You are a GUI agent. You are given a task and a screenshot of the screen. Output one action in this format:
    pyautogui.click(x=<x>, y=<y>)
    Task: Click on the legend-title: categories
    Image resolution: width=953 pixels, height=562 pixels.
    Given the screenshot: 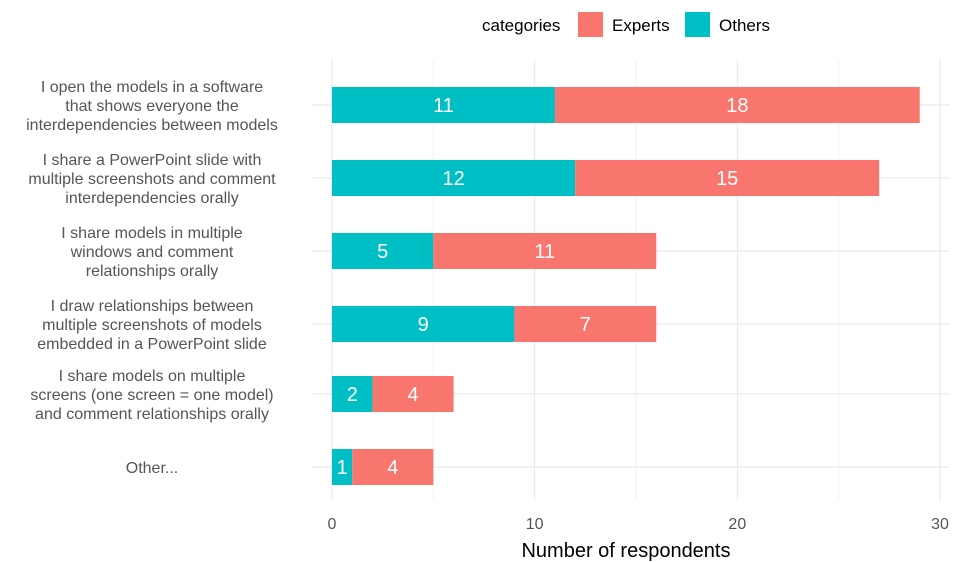 What is the action you would take?
    pyautogui.click(x=521, y=25)
    